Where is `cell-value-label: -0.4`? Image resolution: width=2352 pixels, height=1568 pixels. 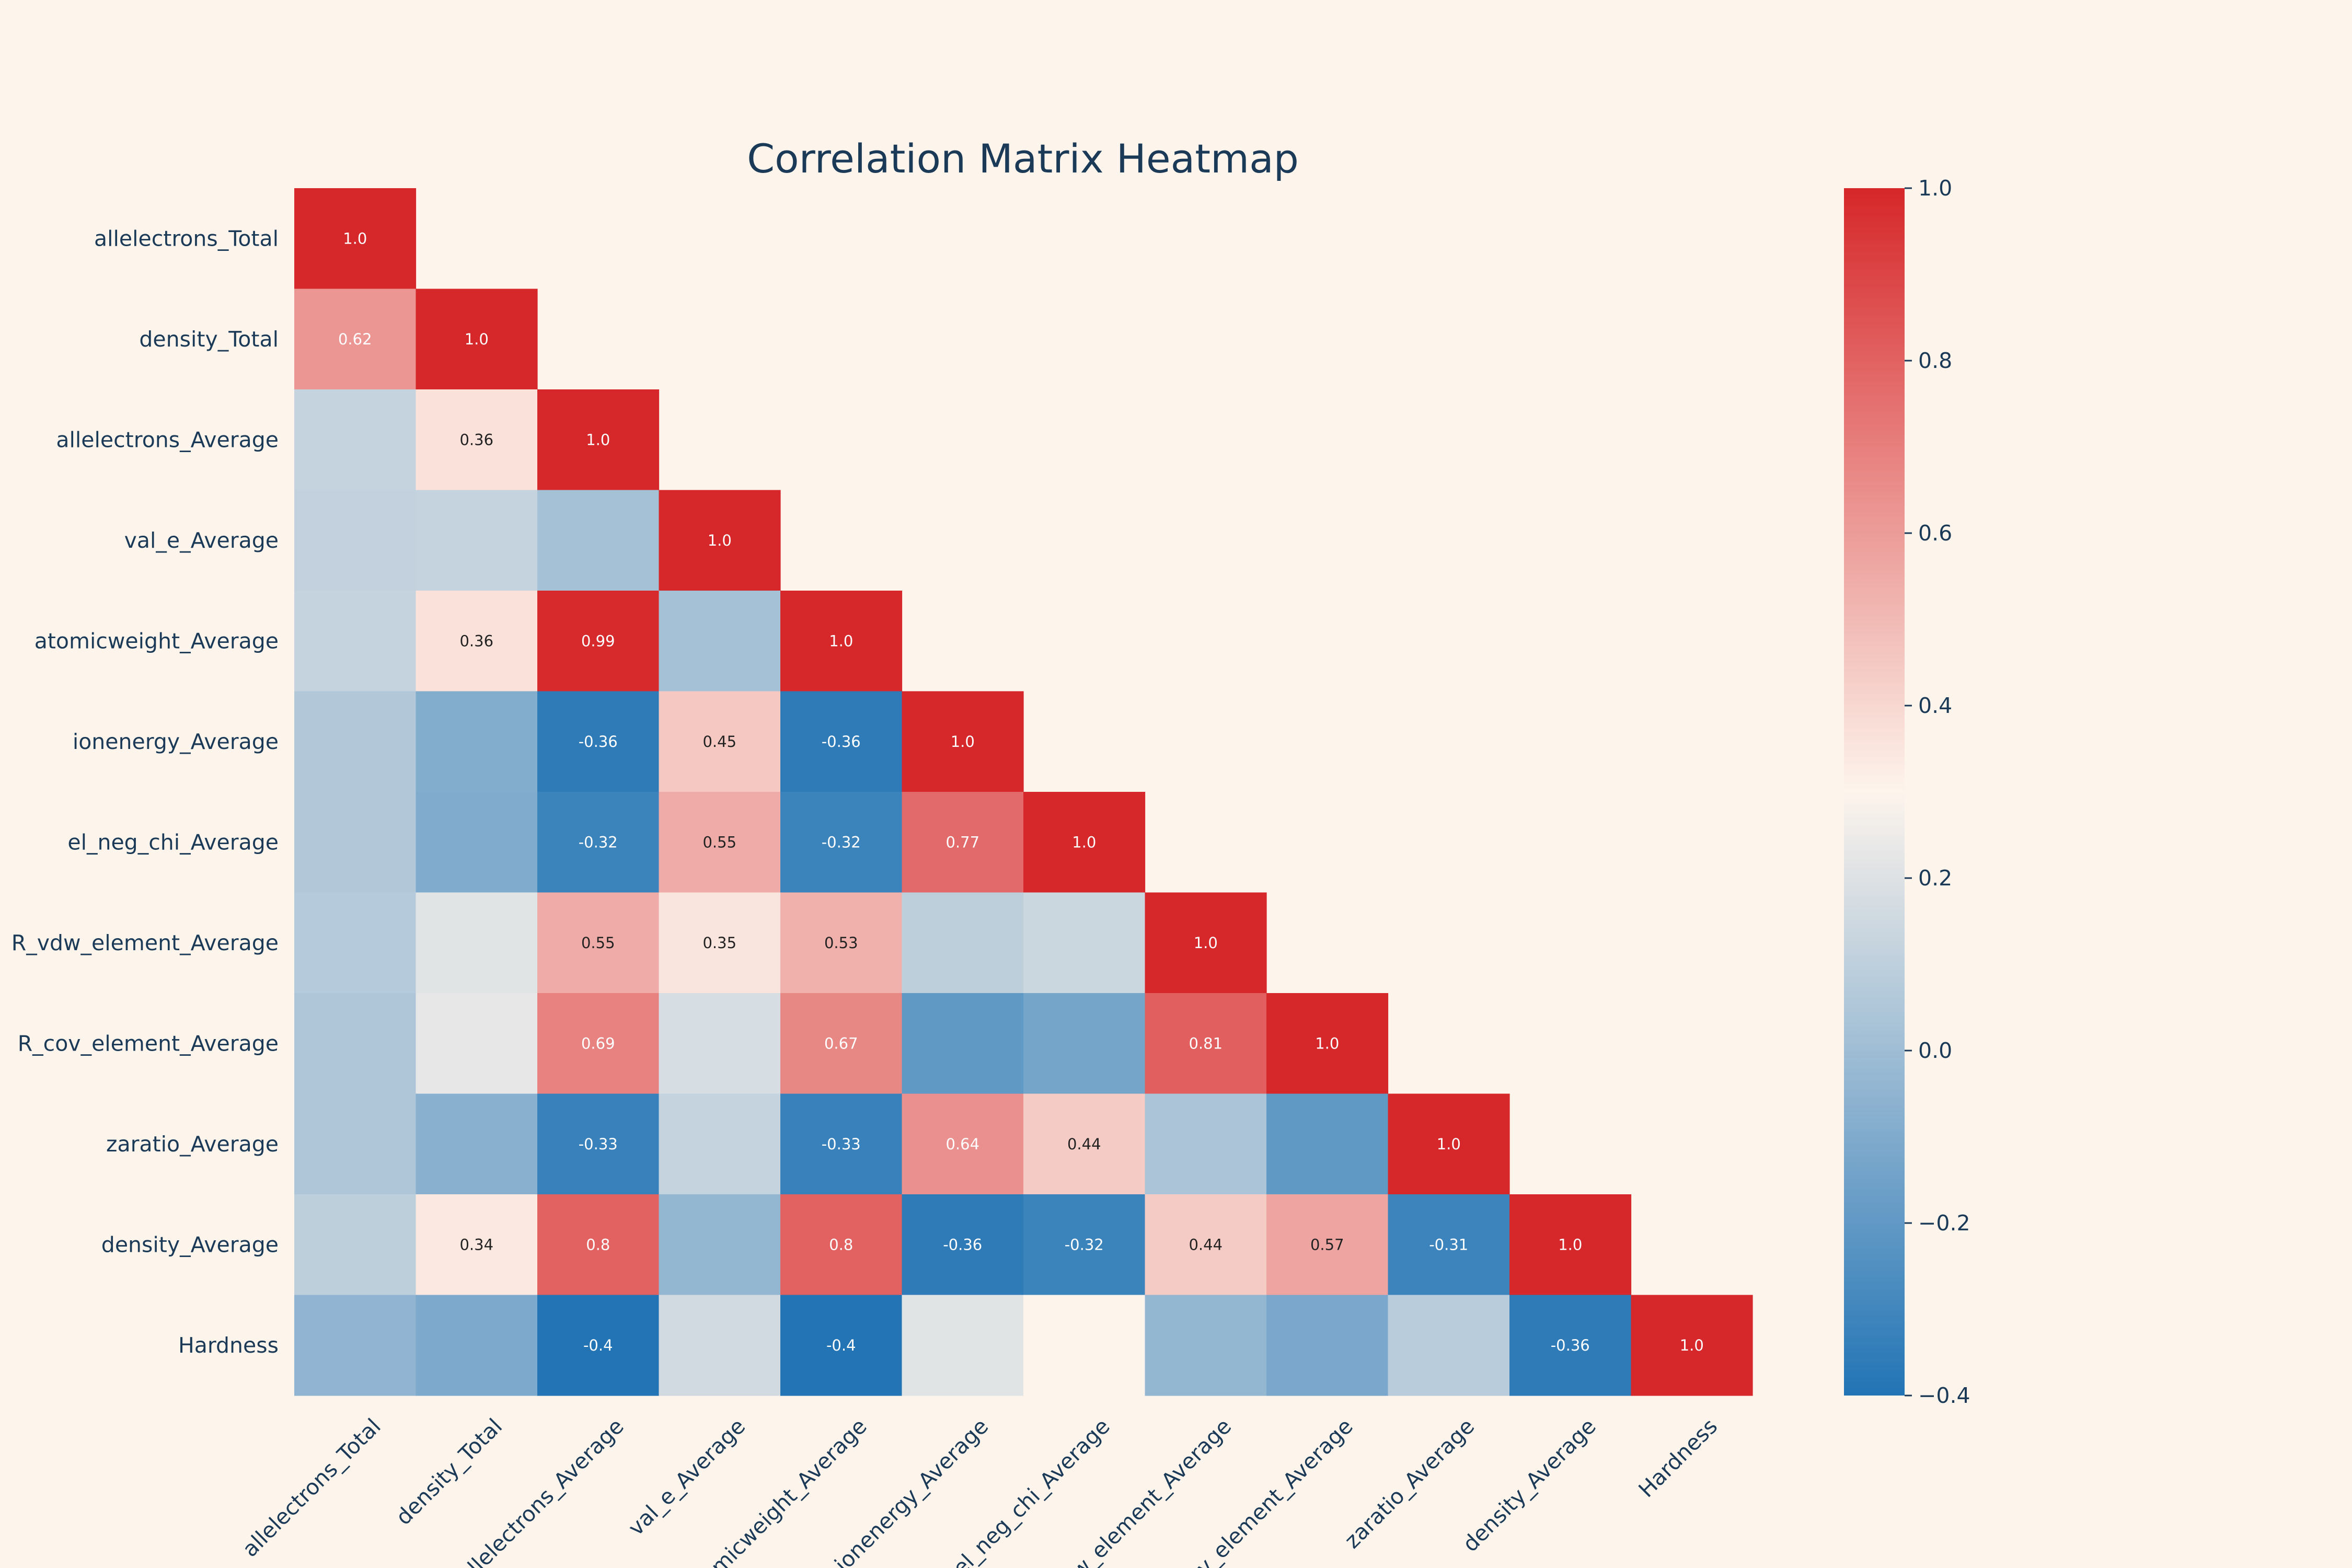
cell-value-label: -0.4 is located at coordinates (598, 1345).